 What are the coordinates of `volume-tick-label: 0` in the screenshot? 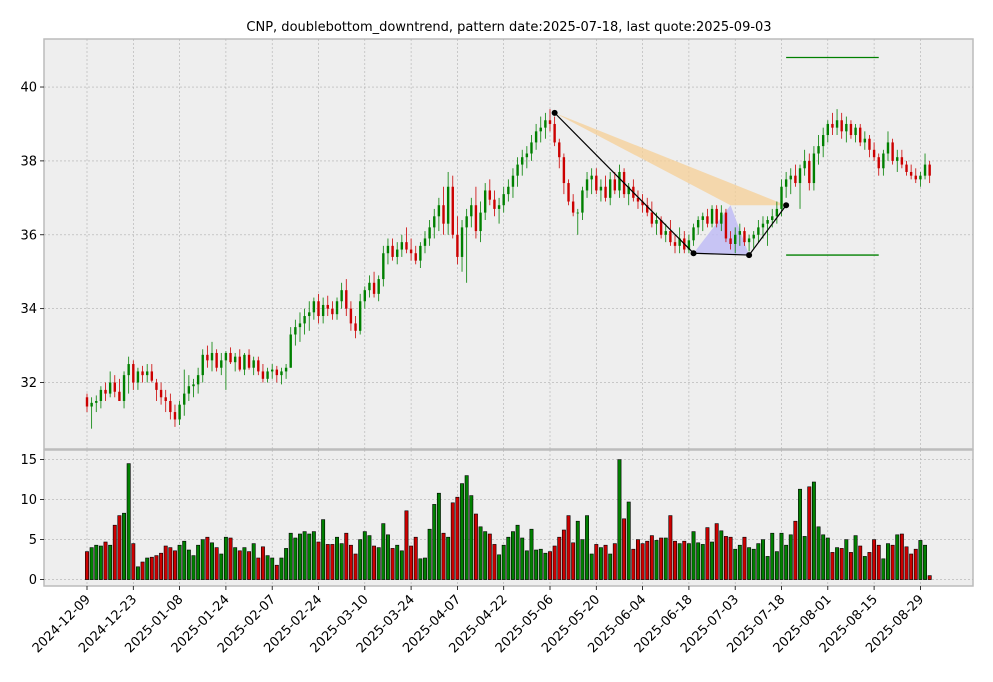 It's located at (33, 580).